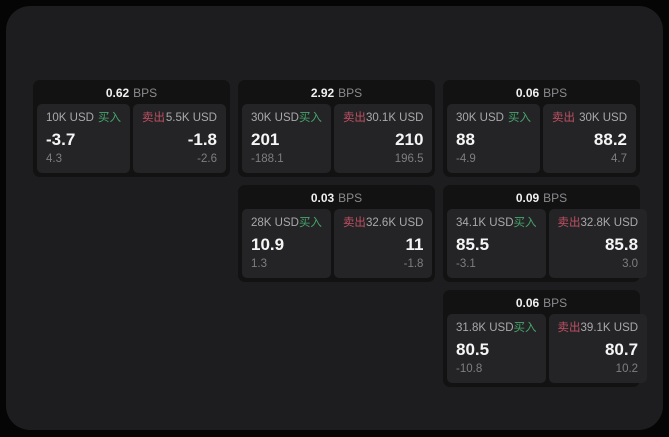  What do you see at coordinates (466, 159) in the screenshot?
I see `buy-change: -4.9` at bounding box center [466, 159].